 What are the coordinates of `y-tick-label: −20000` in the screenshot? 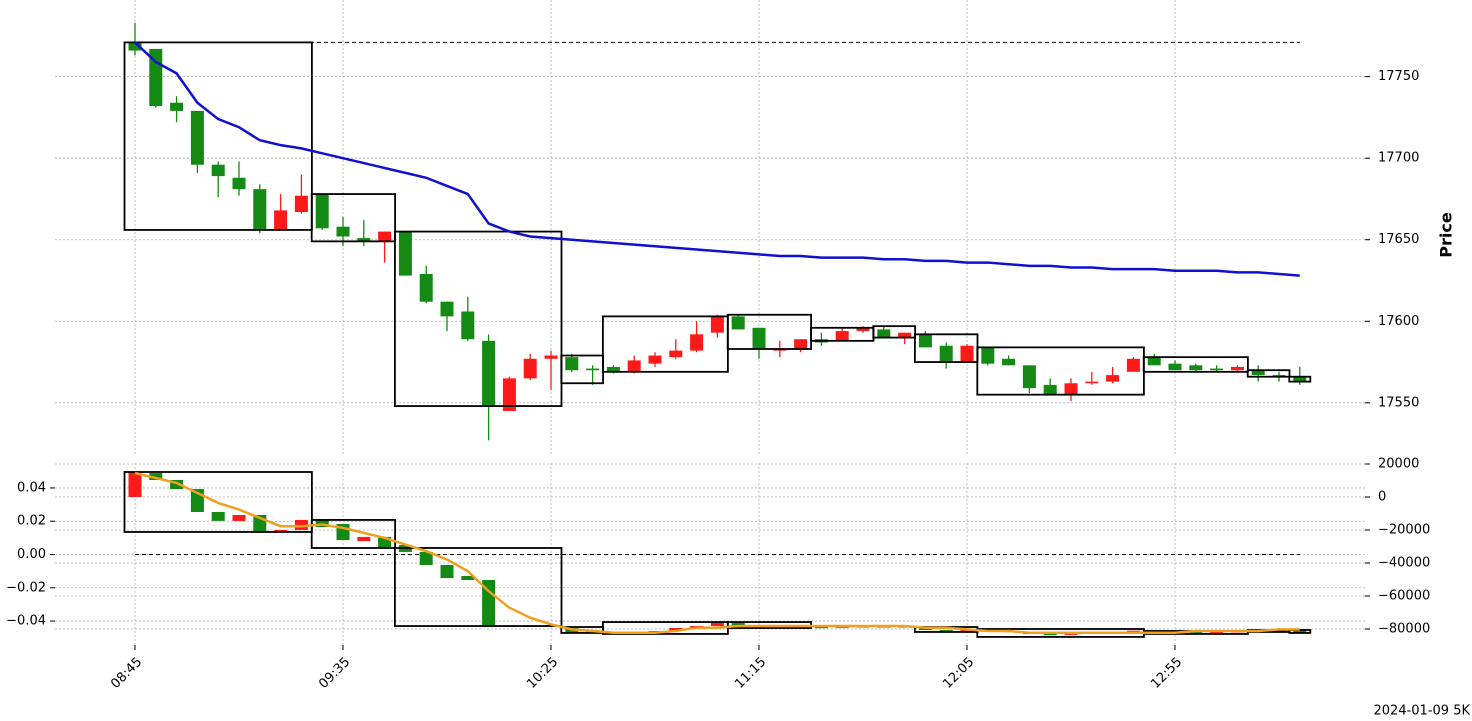 It's located at (1404, 529).